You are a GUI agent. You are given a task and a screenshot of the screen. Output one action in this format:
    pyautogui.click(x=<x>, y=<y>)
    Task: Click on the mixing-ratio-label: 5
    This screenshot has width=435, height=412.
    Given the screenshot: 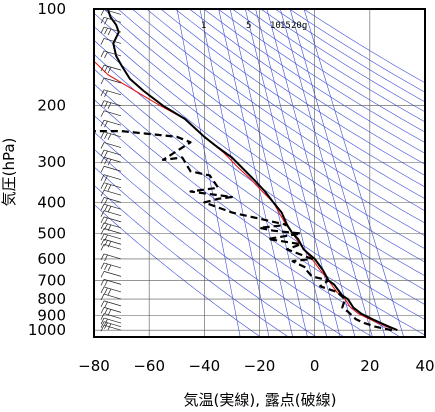 What is the action you would take?
    pyautogui.click(x=248, y=26)
    